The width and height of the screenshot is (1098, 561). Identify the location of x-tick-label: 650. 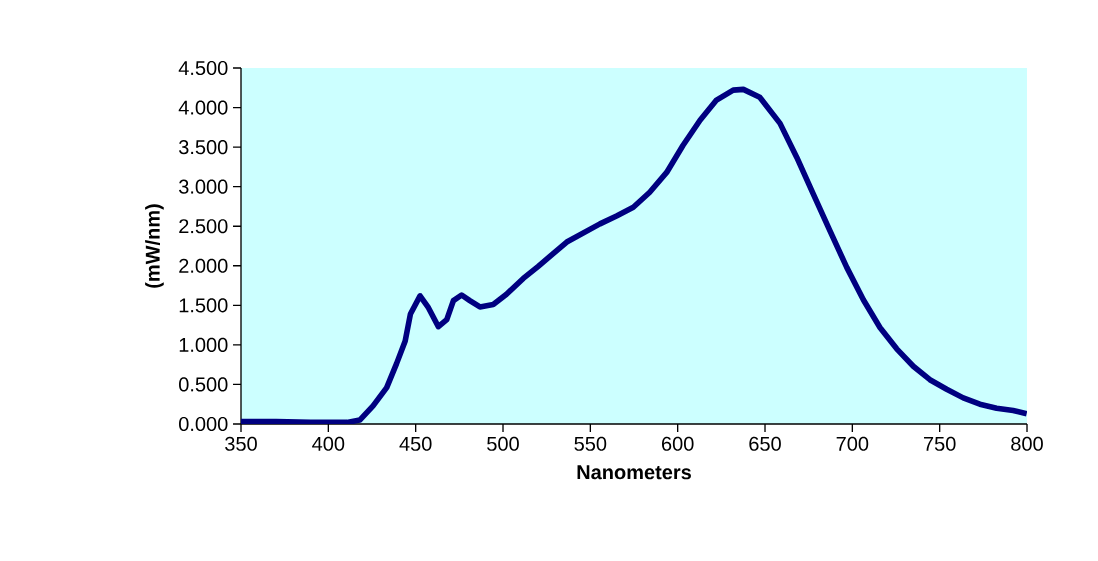
(765, 443).